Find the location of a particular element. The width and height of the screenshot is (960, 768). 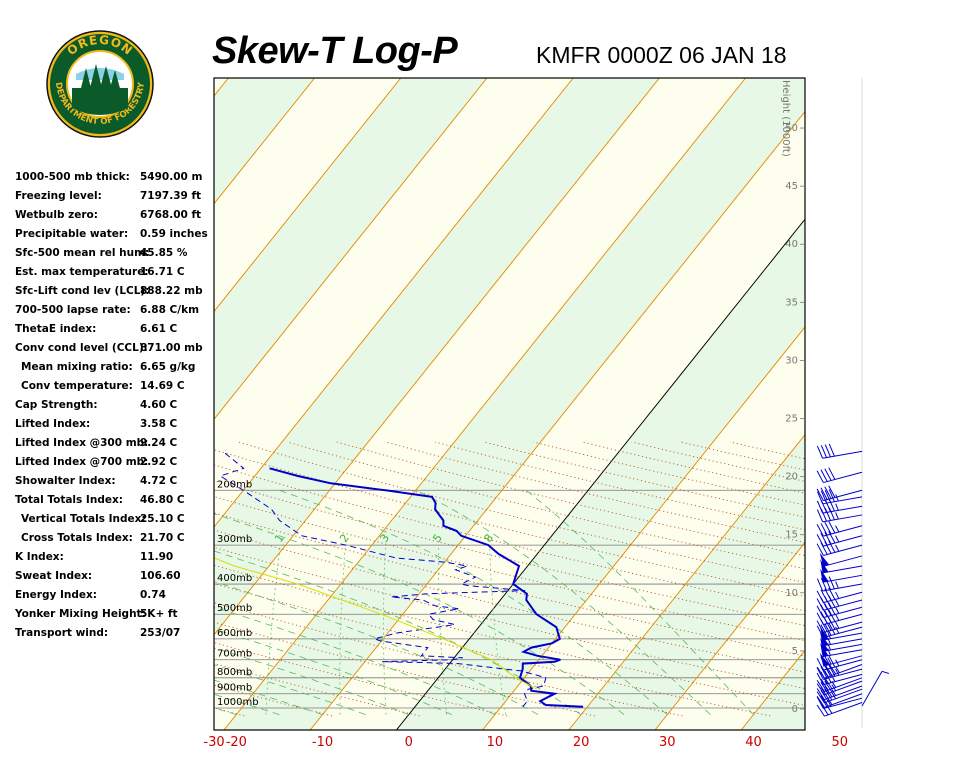

index-label: Lifted Index @700 mb: is located at coordinates (82, 462).